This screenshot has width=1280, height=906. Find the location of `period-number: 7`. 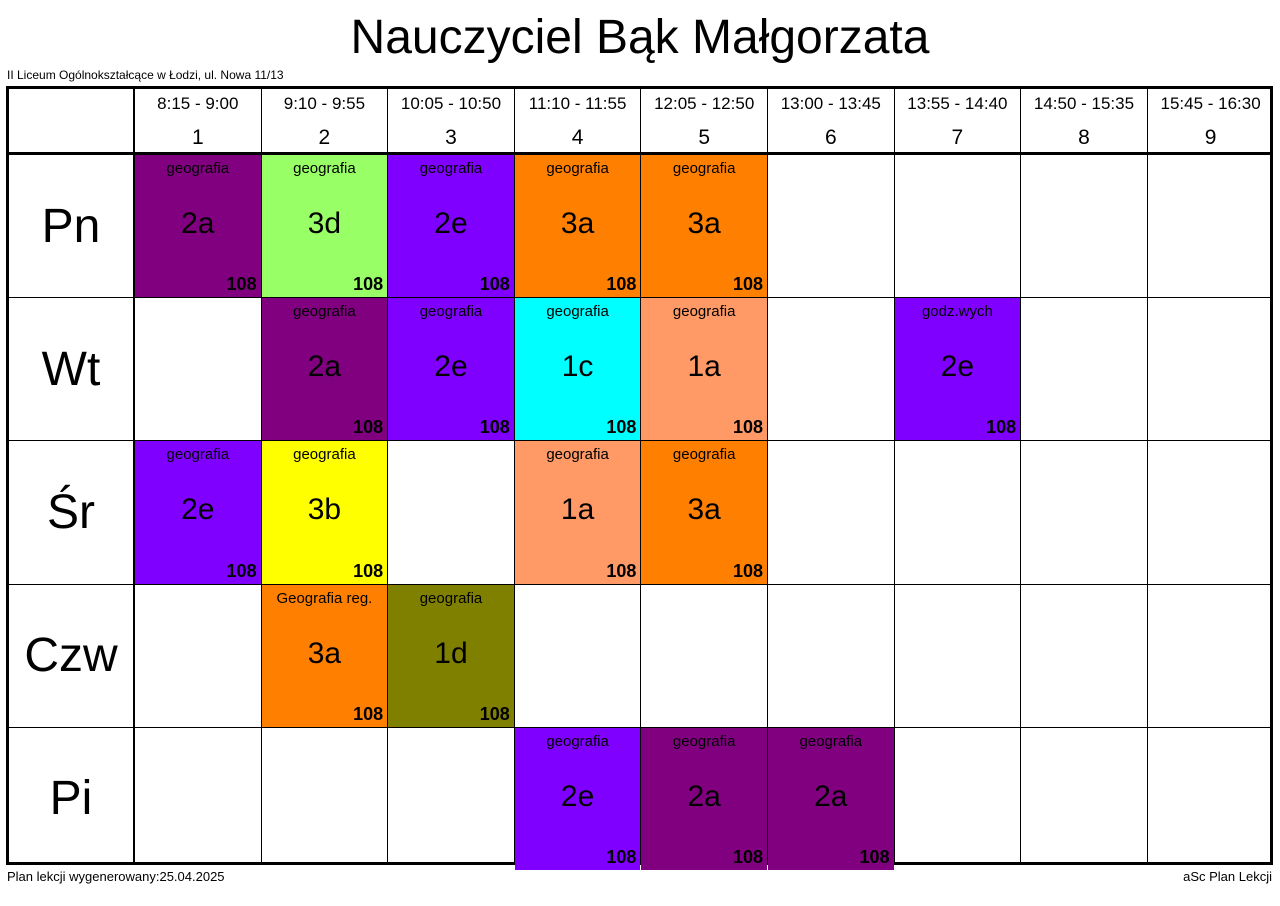

period-number: 7 is located at coordinates (957, 137).